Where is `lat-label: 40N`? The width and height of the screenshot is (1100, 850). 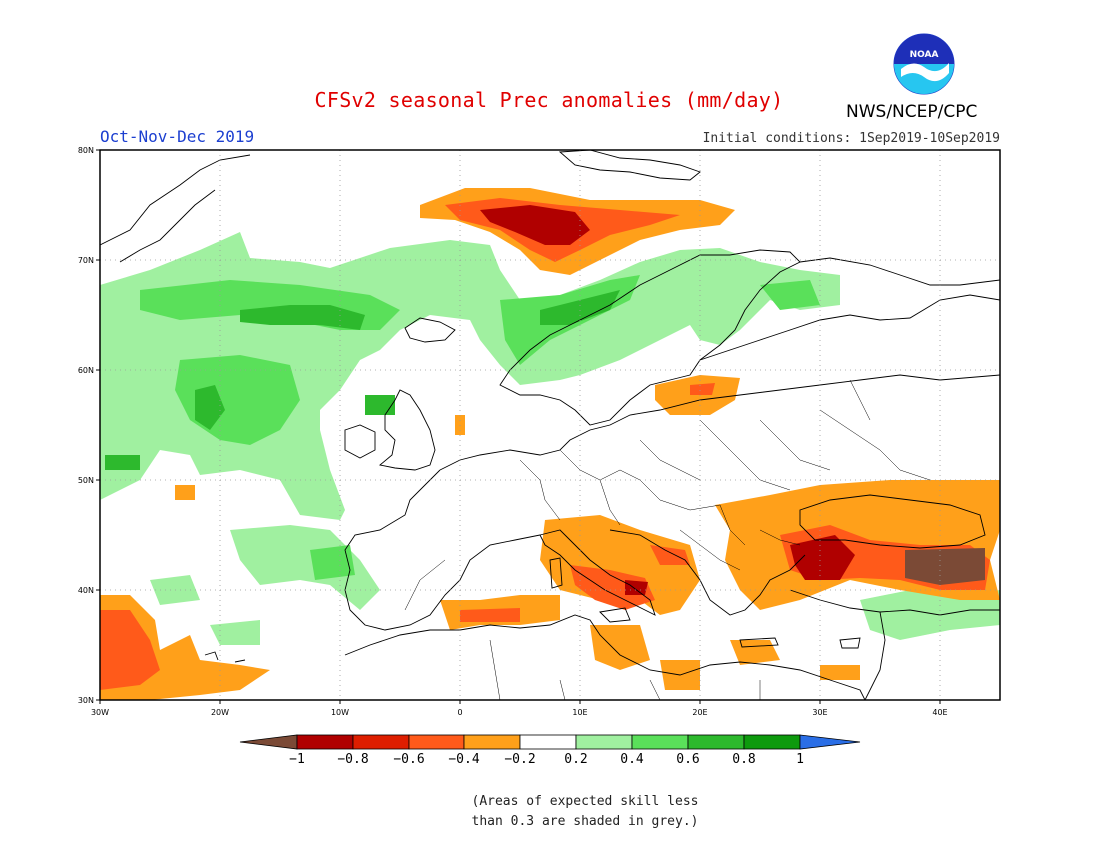
lat-label: 40N is located at coordinates (86, 590).